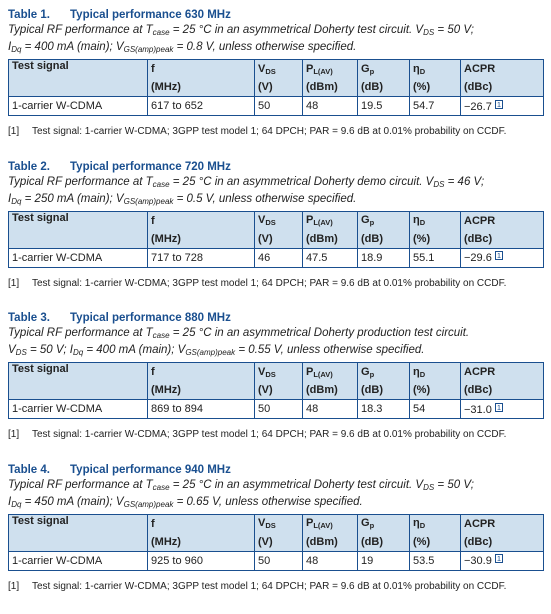 Image resolution: width=551 pixels, height=614 pixels. Describe the element at coordinates (275, 167) in the screenshot. I see `table-title: Table 2.Typical performance 720 MHz` at that location.